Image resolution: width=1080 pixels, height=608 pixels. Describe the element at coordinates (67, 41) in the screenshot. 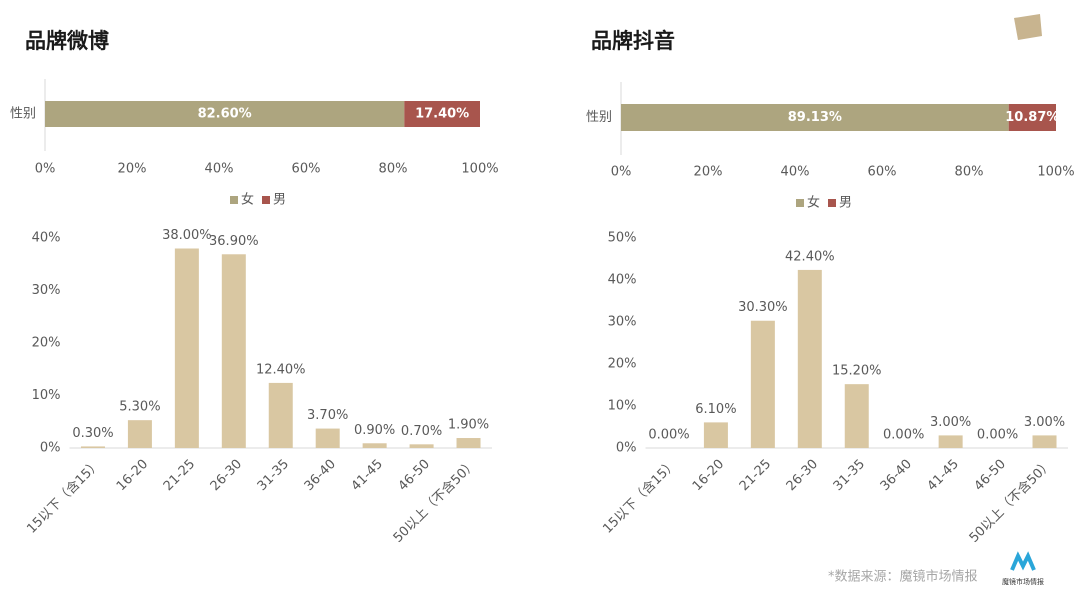

I see `chart-title: 品牌微博` at that location.